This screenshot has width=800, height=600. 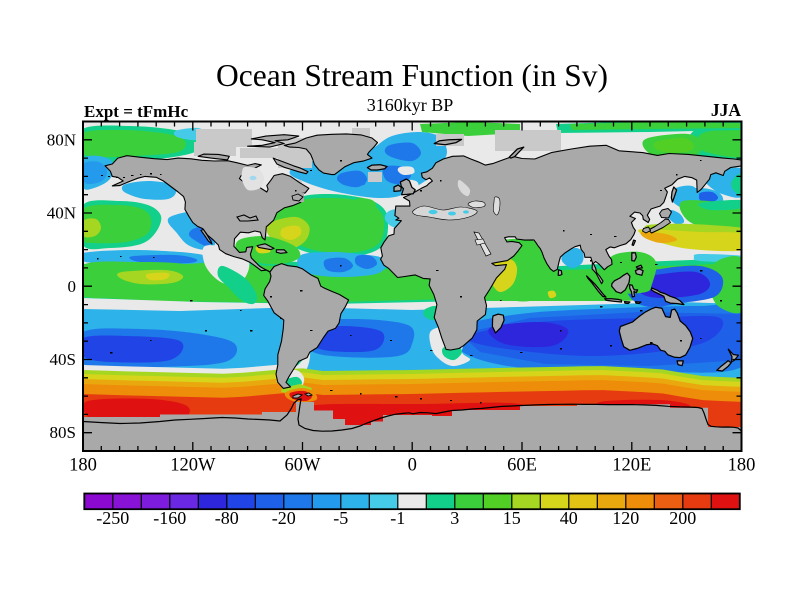 What do you see at coordinates (284, 518) in the screenshot?
I see `svg-text: -20` at bounding box center [284, 518].